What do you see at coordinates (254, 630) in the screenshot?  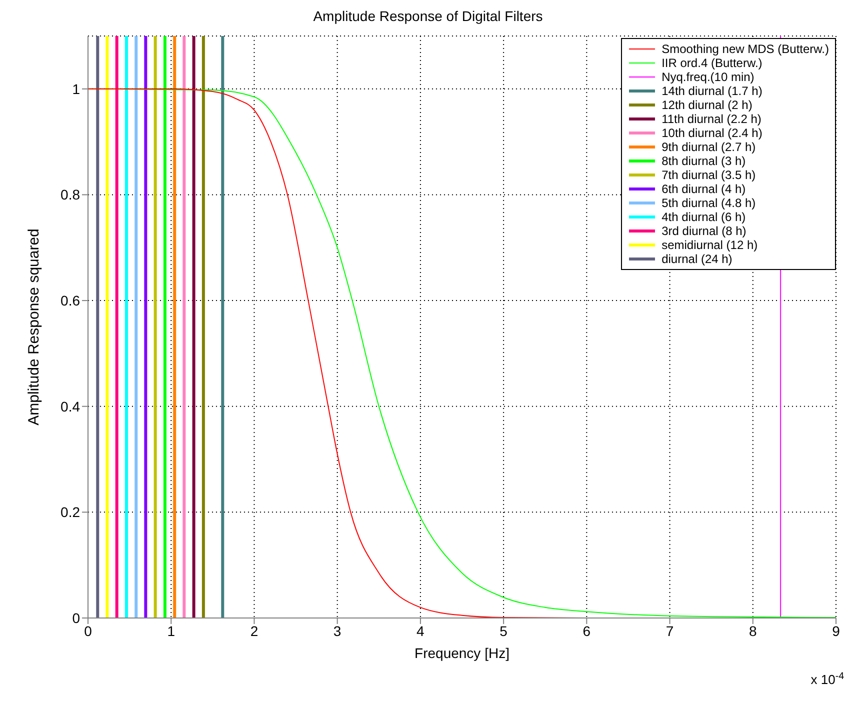 I see `x-tick-label: 2` at bounding box center [254, 630].